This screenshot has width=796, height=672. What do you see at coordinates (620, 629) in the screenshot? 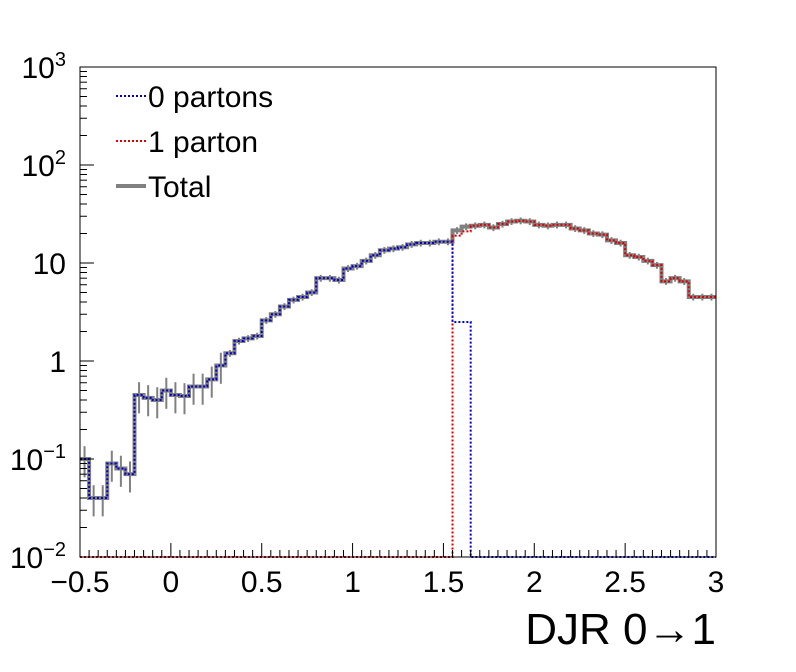
I see `x-axis-title: DJR 0→1` at bounding box center [620, 629].